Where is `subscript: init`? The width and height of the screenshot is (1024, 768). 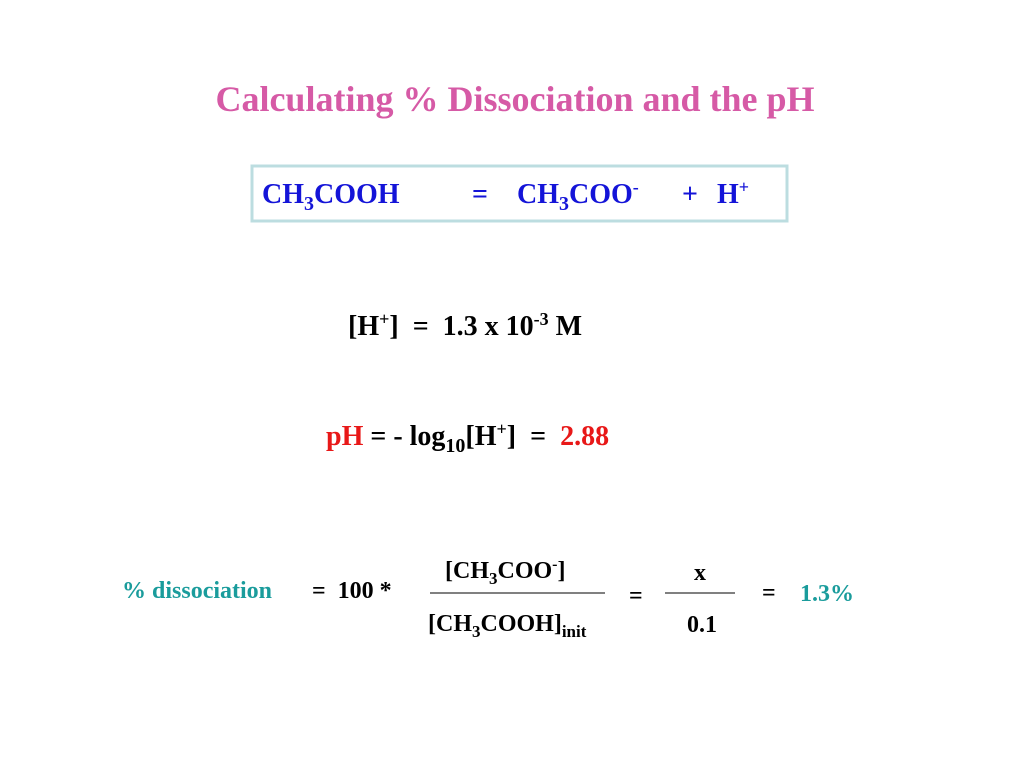 subscript: init is located at coordinates (574, 631).